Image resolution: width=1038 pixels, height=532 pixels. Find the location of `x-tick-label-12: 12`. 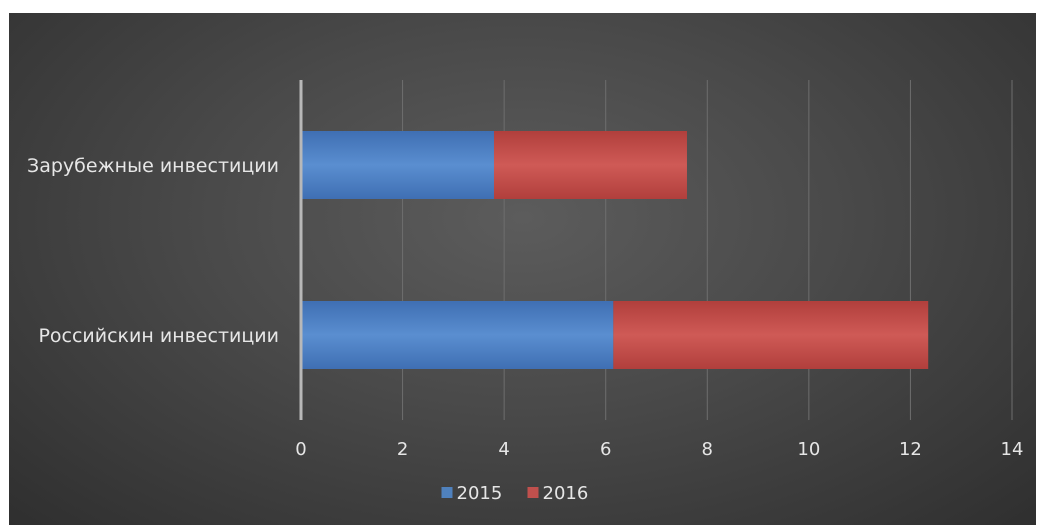

x-tick-label-12: 12 is located at coordinates (910, 449).